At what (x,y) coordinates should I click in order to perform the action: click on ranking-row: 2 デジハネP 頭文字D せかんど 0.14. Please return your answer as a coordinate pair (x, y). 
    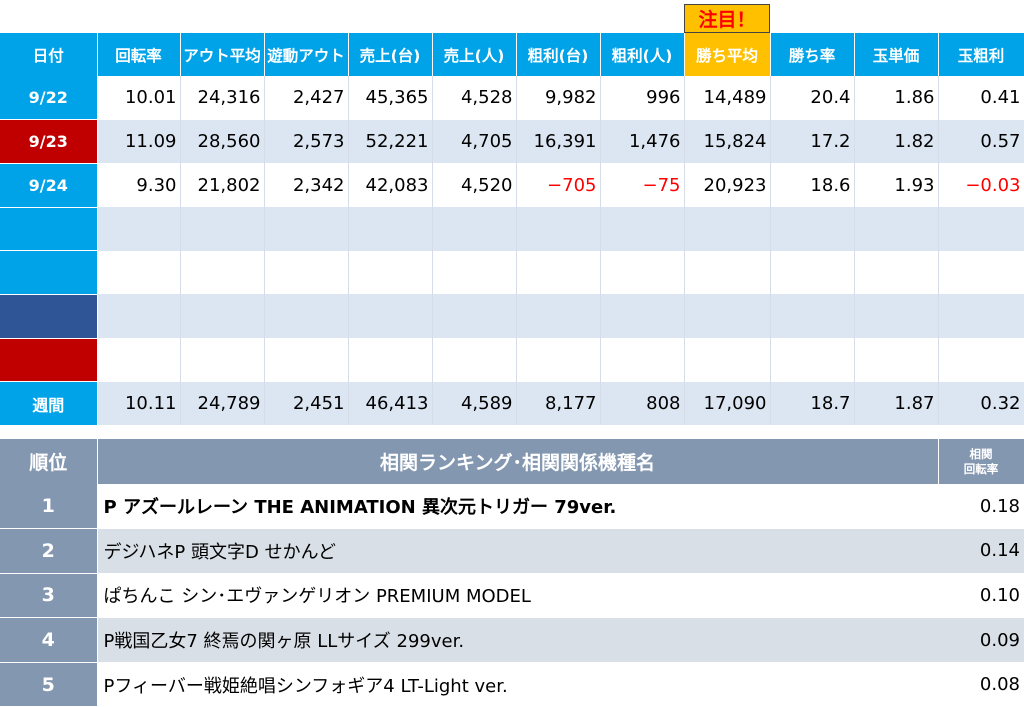
    Looking at the image, I should click on (512, 551).